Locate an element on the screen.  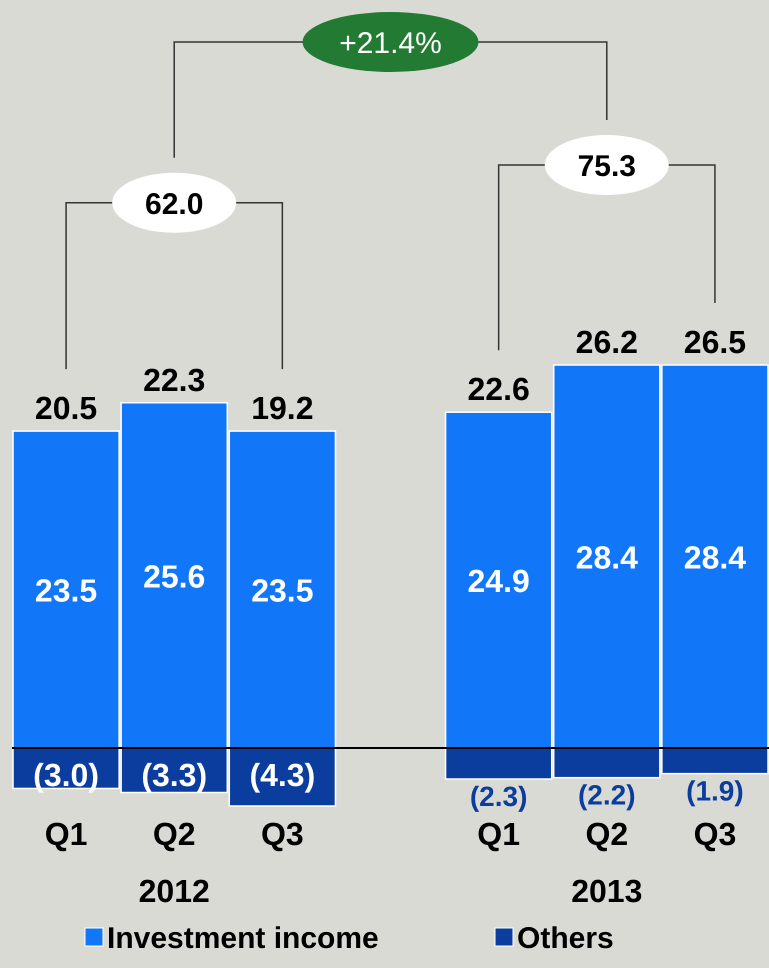
data-label: (3.0) is located at coordinates (66, 775).